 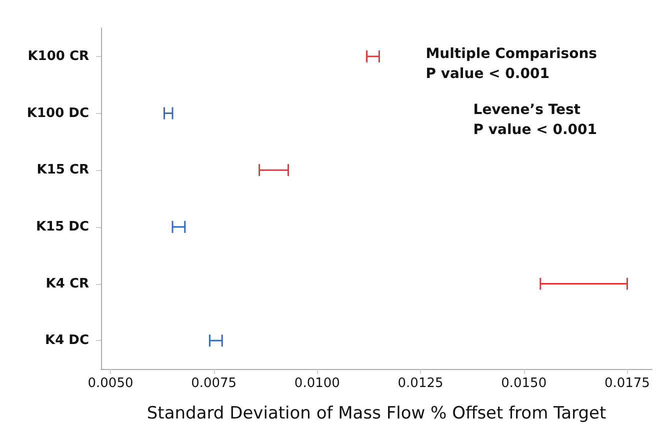 What do you see at coordinates (58, 56) in the screenshot?
I see `y-tick-label: K100 CR` at bounding box center [58, 56].